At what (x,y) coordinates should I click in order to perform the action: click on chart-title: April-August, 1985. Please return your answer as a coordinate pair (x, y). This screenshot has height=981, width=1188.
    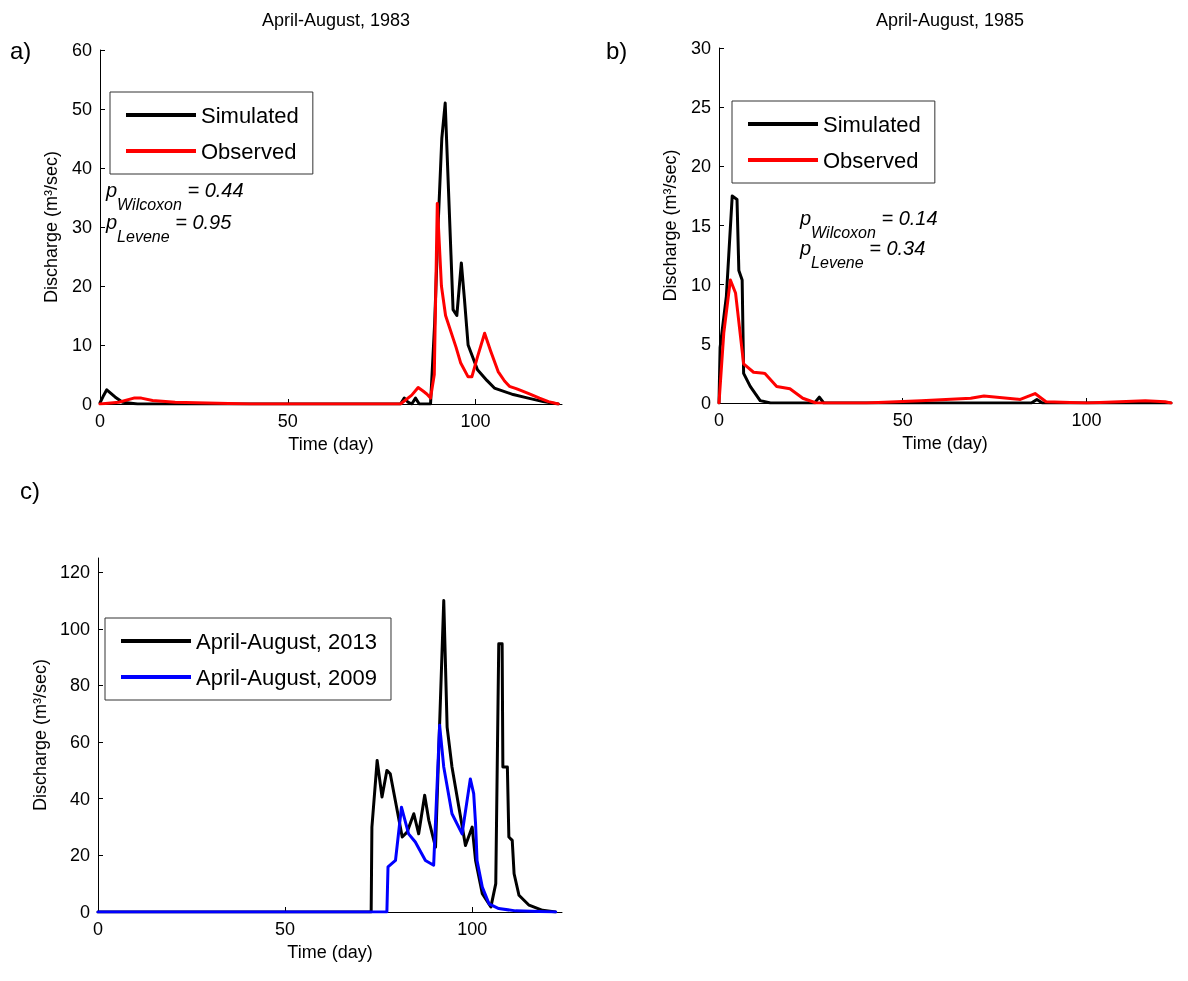
    Looking at the image, I should click on (950, 20).